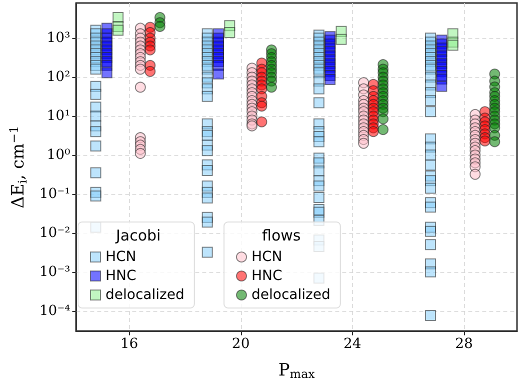  Describe the element at coordinates (297, 370) in the screenshot. I see `x-axis-title: Pmax` at that location.